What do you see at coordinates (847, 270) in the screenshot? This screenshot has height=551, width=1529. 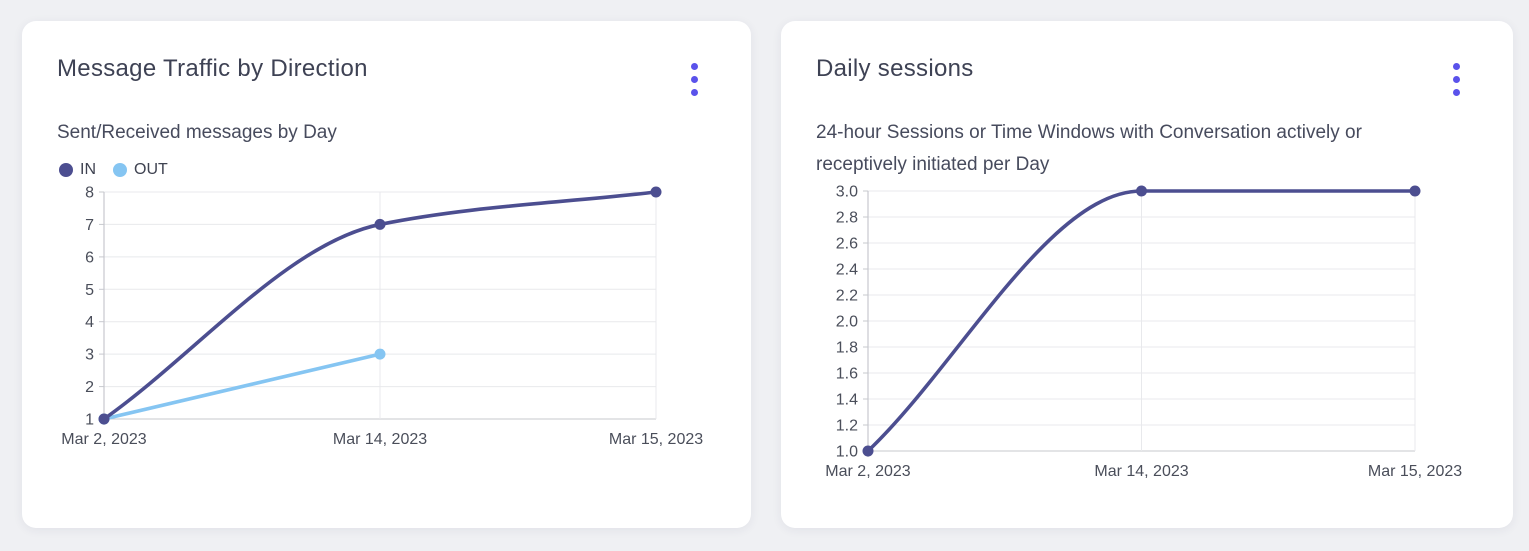 I see `y-tick-label: 2.4` at bounding box center [847, 270].